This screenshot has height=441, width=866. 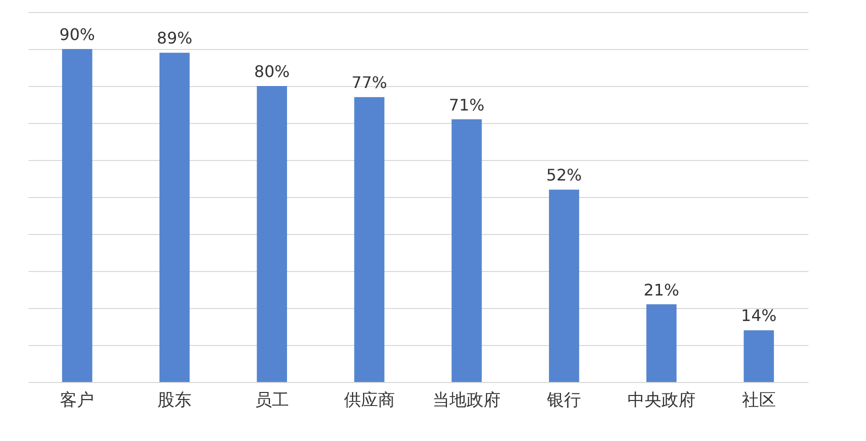 I want to click on data-label: 14%, so click(x=759, y=316).